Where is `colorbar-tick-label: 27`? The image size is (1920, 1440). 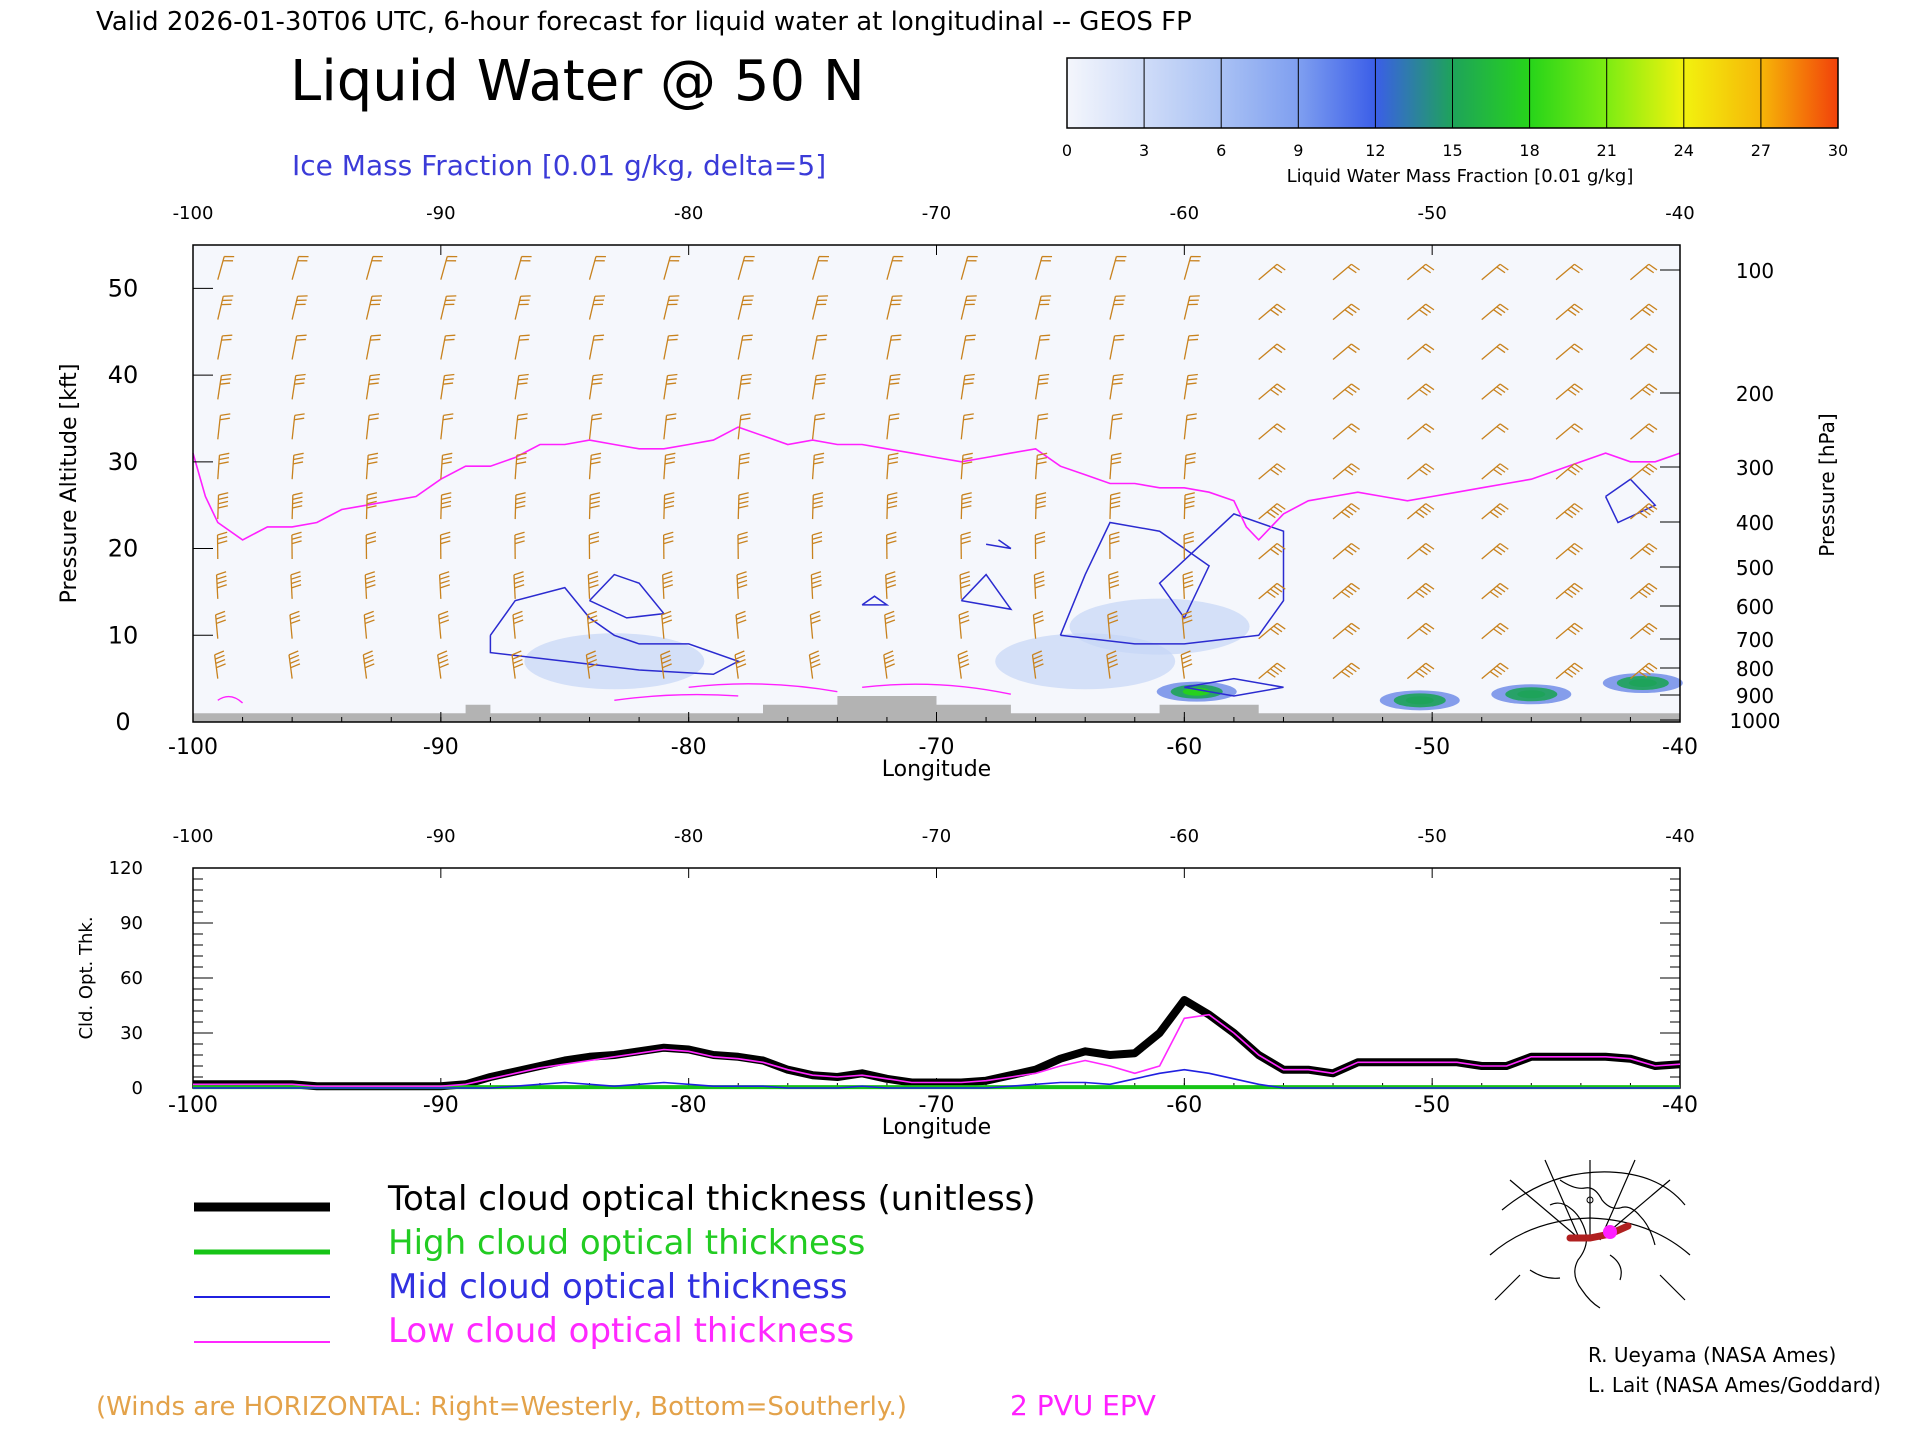 colorbar-tick-label: 27 is located at coordinates (1761, 150).